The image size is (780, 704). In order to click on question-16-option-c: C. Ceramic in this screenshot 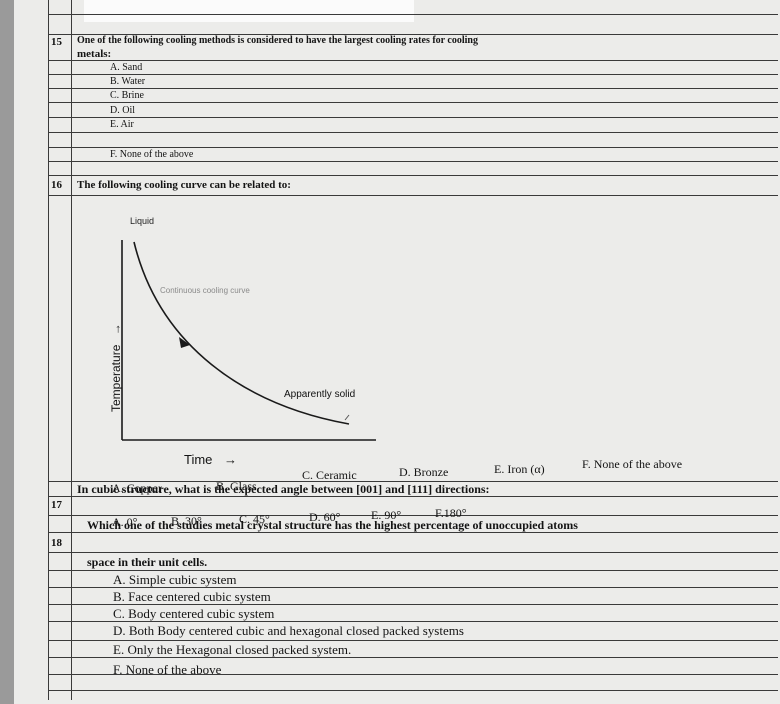, I will do `click(329, 475)`.